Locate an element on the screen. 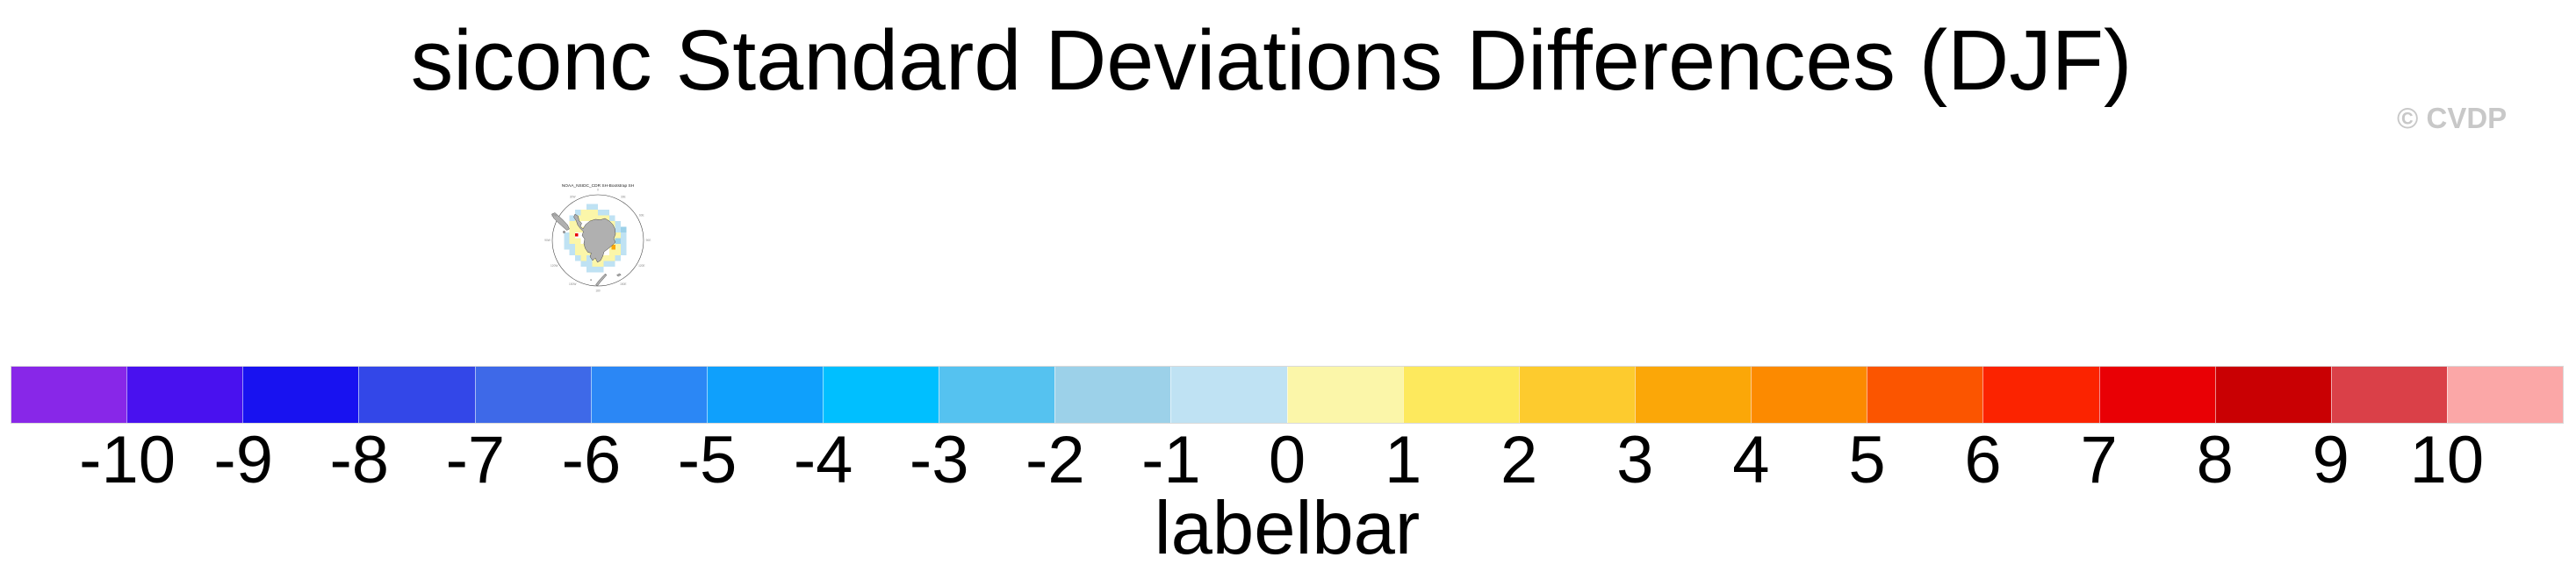  colorbar-ticks: -10 -9 -8 -7 -6 -5 -4 -3 -2 -1 0 1 2 3 4 5 6 7 8 9 10 is located at coordinates (1287, 462).